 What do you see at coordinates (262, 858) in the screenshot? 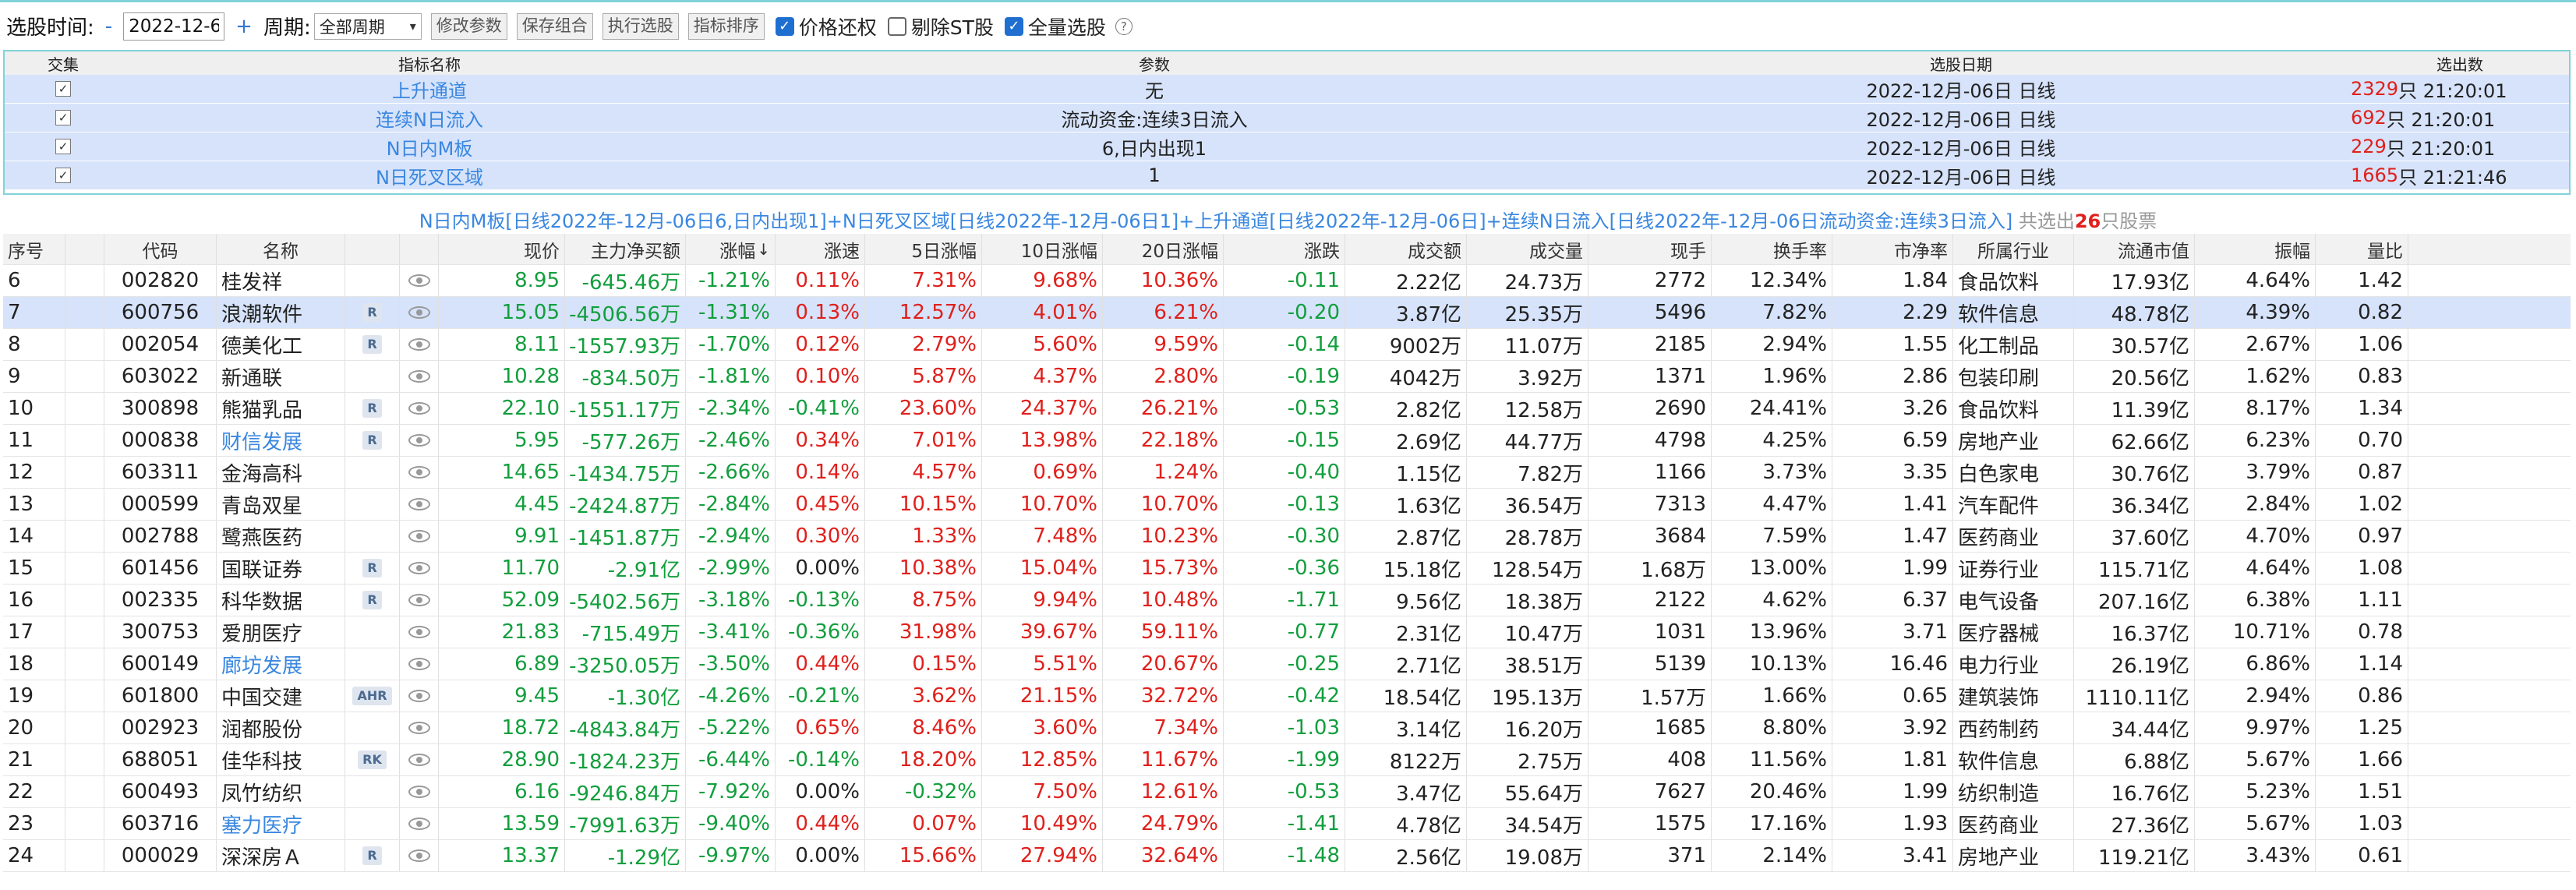
I see `value-name: 深深房Ａ` at bounding box center [262, 858].